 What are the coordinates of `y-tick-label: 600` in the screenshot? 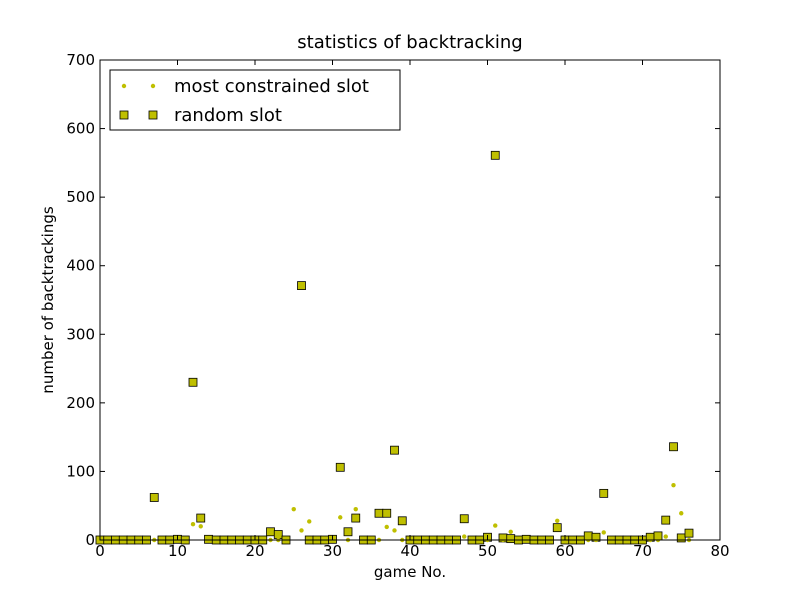 It's located at (80, 129).